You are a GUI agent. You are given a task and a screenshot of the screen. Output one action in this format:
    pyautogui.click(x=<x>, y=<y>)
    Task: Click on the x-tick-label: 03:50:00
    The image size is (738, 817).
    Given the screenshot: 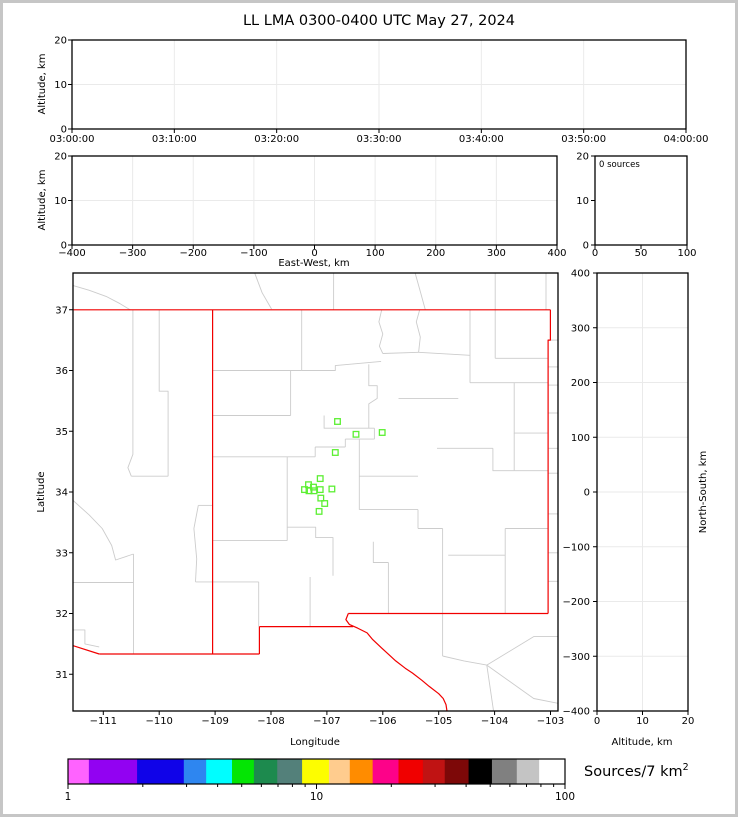 What is the action you would take?
    pyautogui.click(x=583, y=139)
    